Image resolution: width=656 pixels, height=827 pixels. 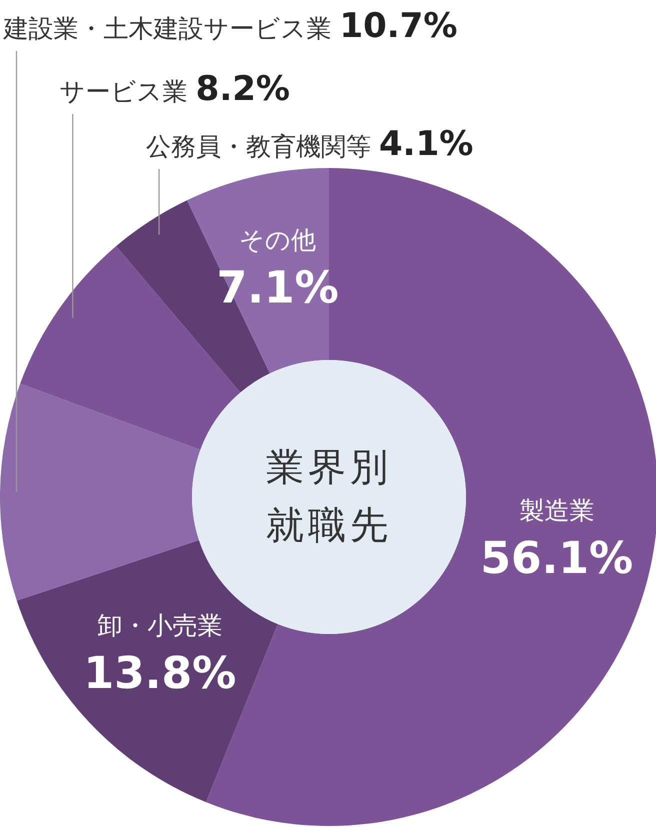 I want to click on data-label: 4.1%, so click(x=426, y=144).